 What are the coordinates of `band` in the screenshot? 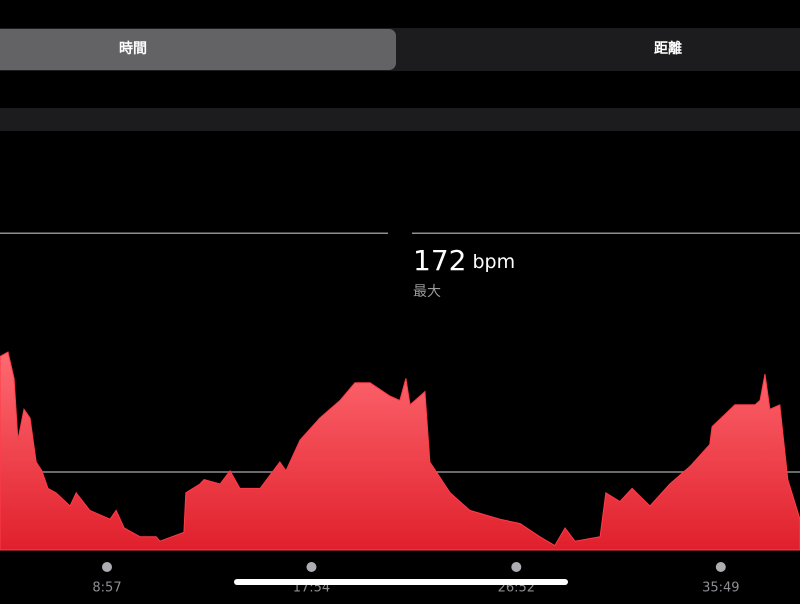 It's located at (400, 119).